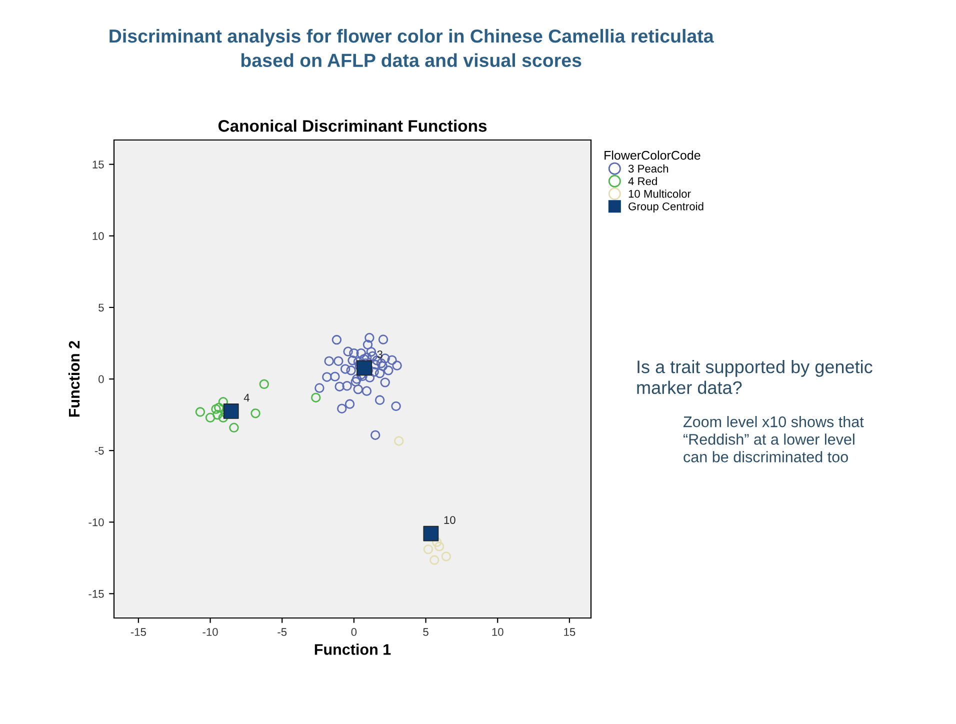 The height and width of the screenshot is (724, 956). What do you see at coordinates (352, 649) in the screenshot?
I see `x-axis-title: Function 1` at bounding box center [352, 649].